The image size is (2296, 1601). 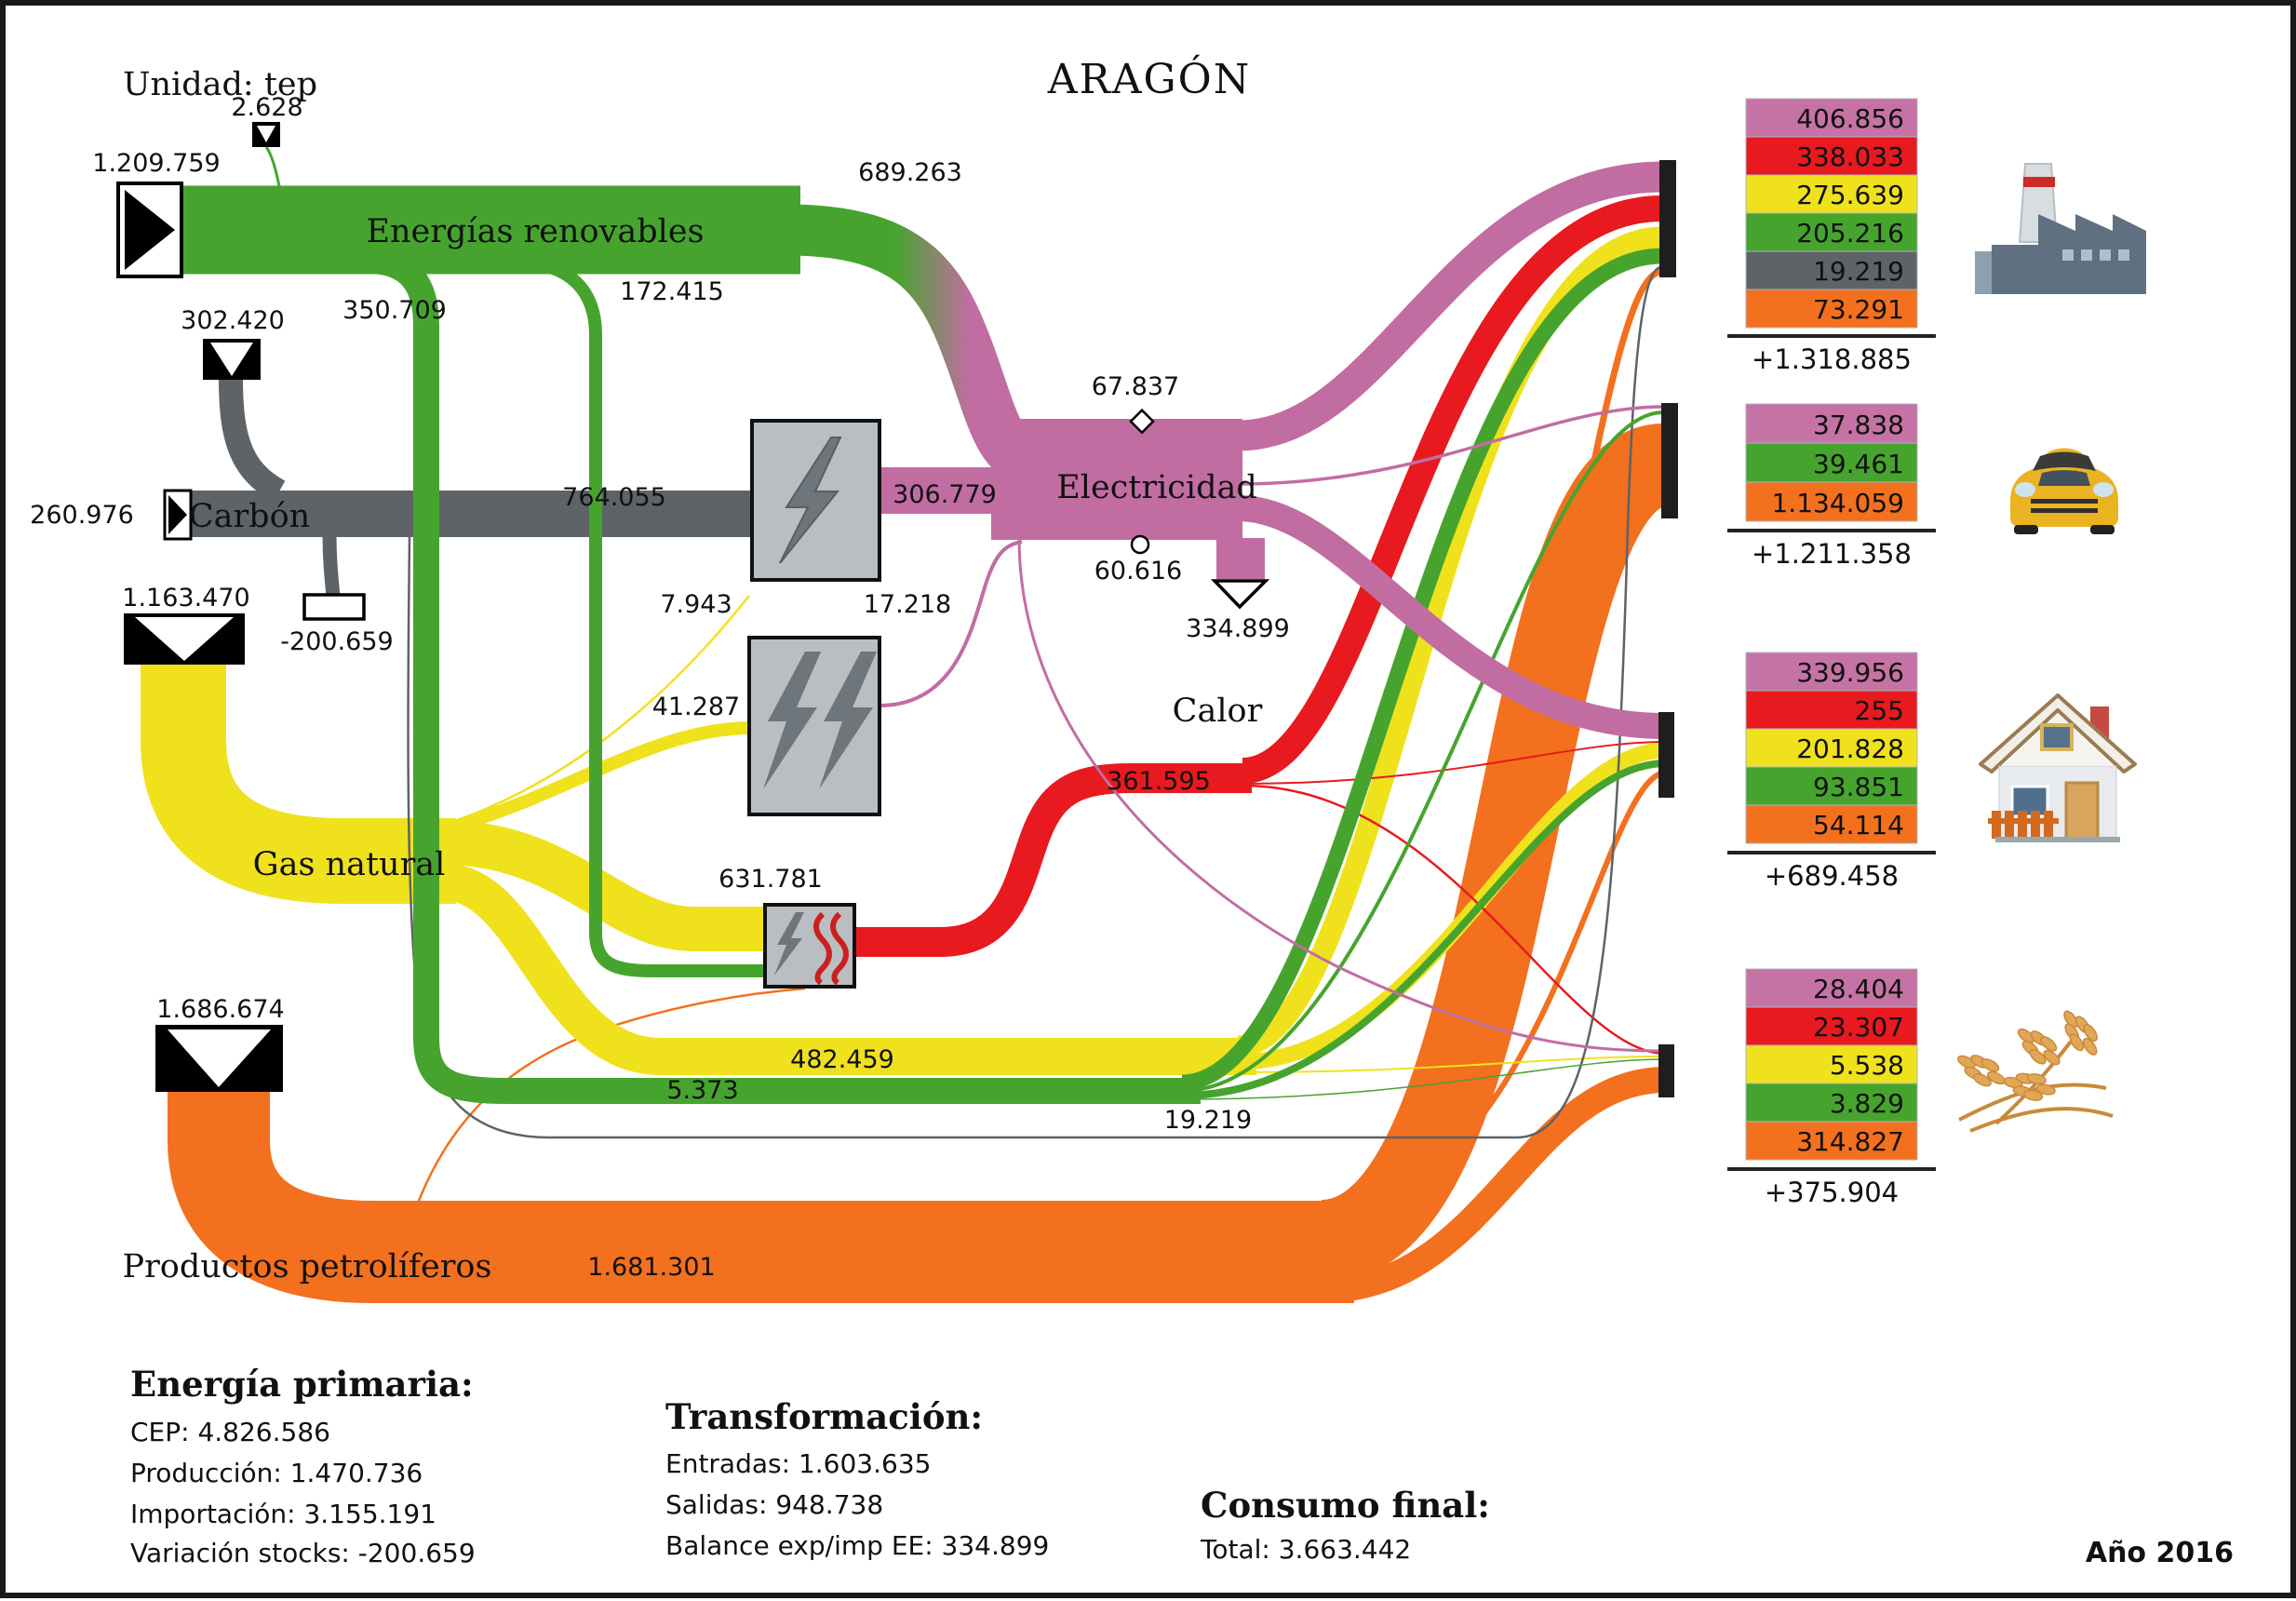 I want to click on legend-value: 3.829, so click(x=1867, y=1103).